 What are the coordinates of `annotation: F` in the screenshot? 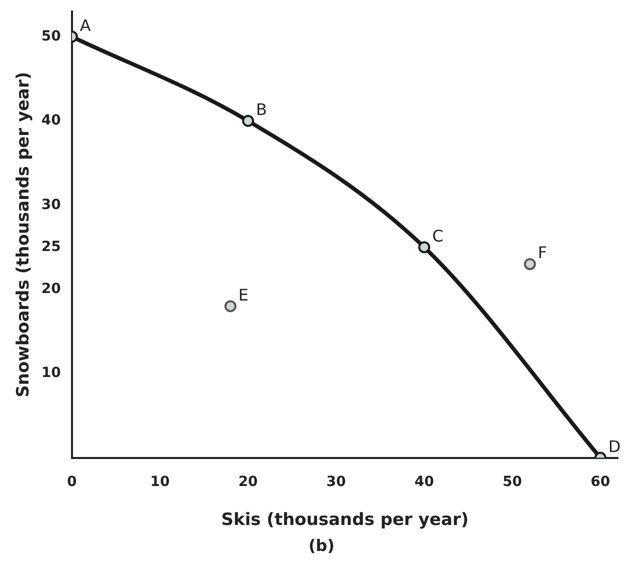 It's located at (543, 252).